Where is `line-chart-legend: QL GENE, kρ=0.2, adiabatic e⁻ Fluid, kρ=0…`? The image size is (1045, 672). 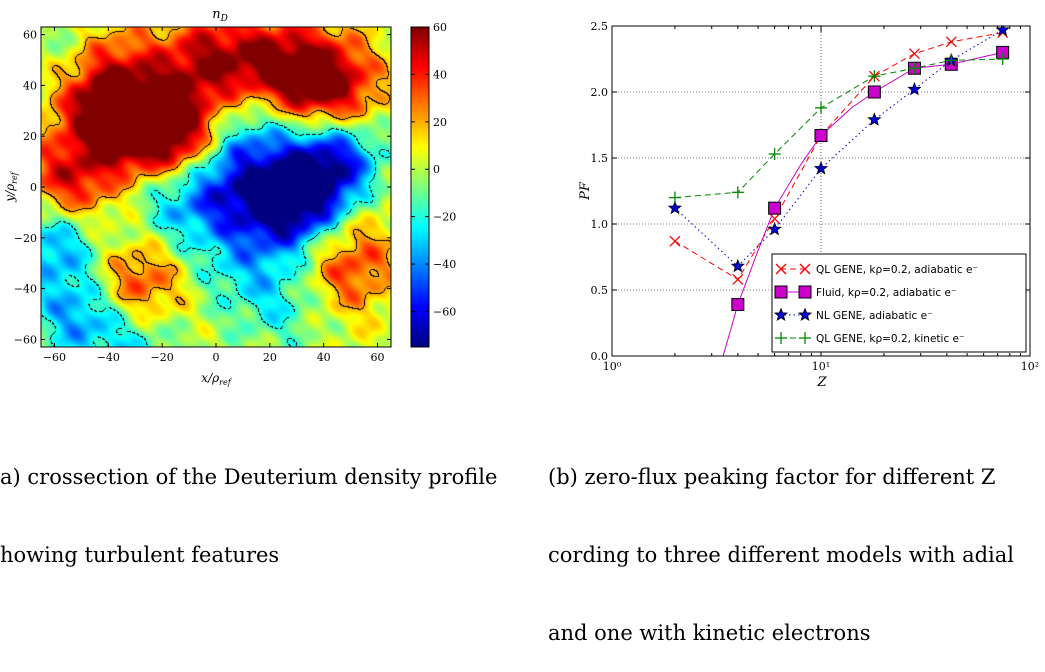 line-chart-legend: QL GENE, kρ=0.2, adiabatic e⁻ Fluid, kρ=0… is located at coordinates (899, 303).